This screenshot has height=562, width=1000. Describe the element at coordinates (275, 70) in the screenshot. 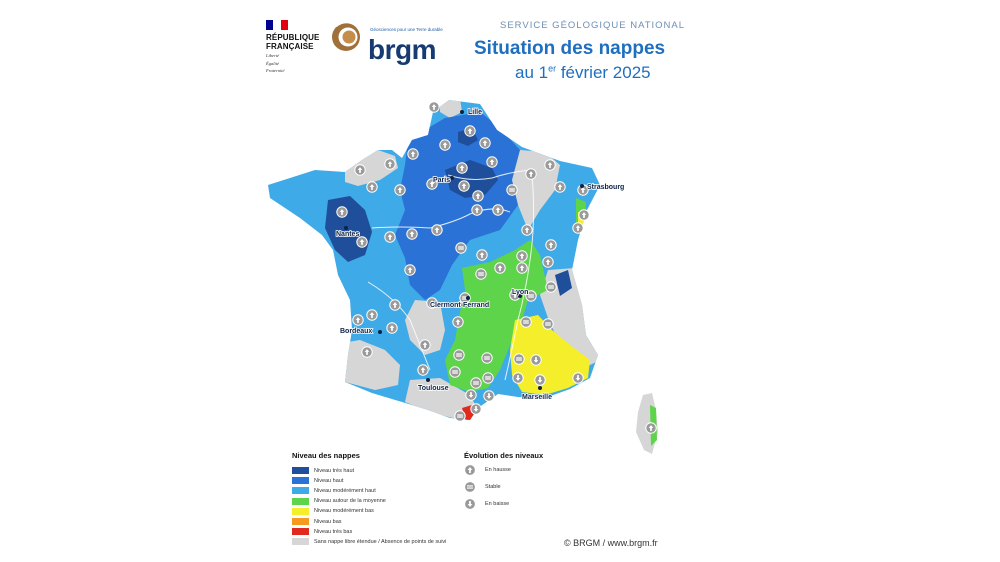

I see `motto-fraternite: Fraternité` at that location.